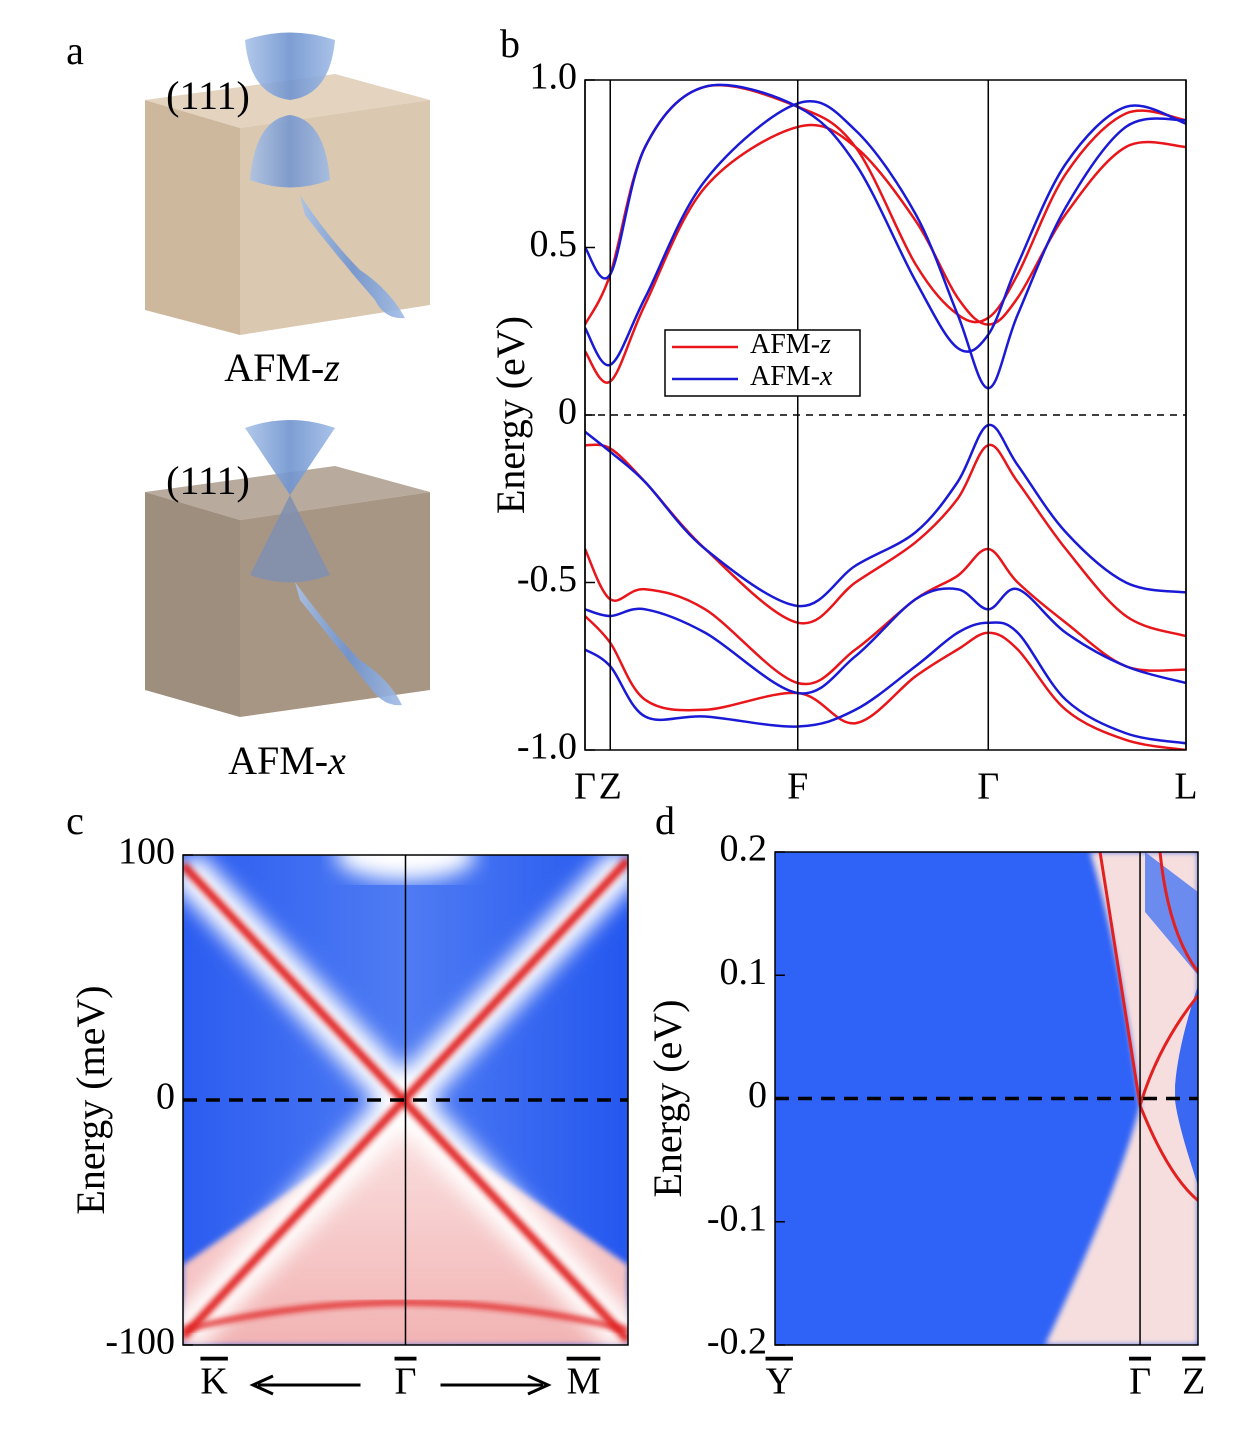 Image resolution: width=1249 pixels, height=1431 pixels. I want to click on y-axis-label: Energy (meV), so click(90, 1099).